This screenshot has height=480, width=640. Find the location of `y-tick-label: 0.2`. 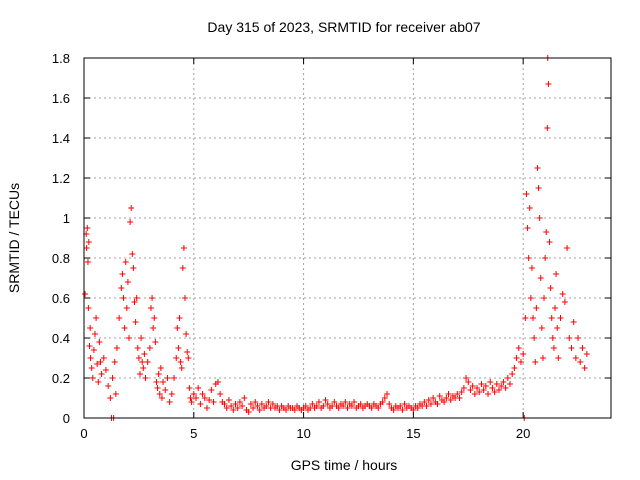

y-tick-label: 0.2 is located at coordinates (61, 378).